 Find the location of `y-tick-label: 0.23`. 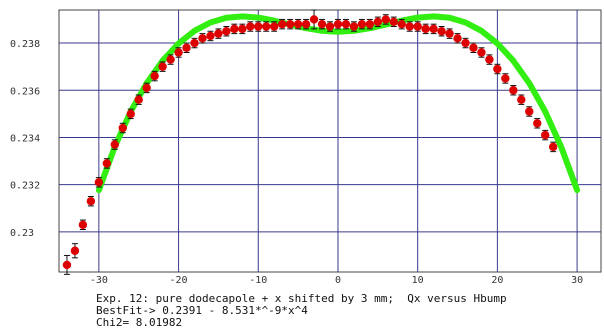

y-tick-label: 0.23 is located at coordinates (22, 233).